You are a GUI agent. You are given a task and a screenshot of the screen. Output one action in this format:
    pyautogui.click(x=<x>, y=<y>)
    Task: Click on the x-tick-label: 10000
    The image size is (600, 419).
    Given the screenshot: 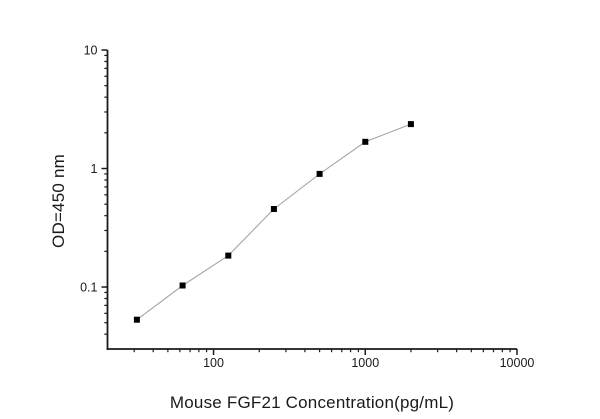 What is the action you would take?
    pyautogui.click(x=517, y=363)
    